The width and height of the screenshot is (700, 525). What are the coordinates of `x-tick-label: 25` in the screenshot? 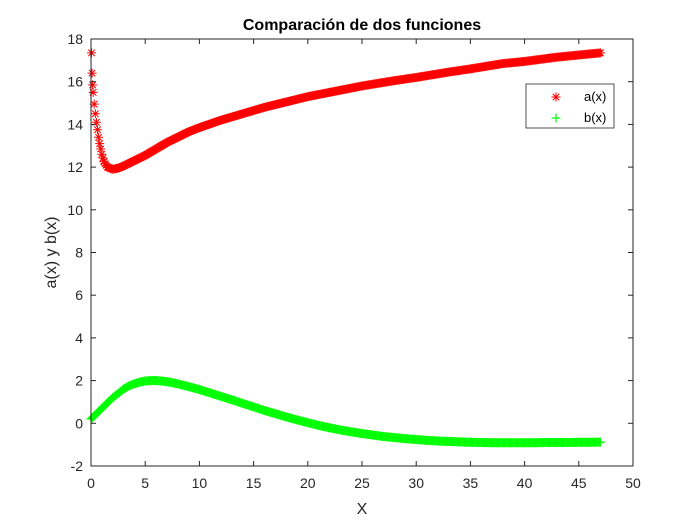 It's located at (362, 483).